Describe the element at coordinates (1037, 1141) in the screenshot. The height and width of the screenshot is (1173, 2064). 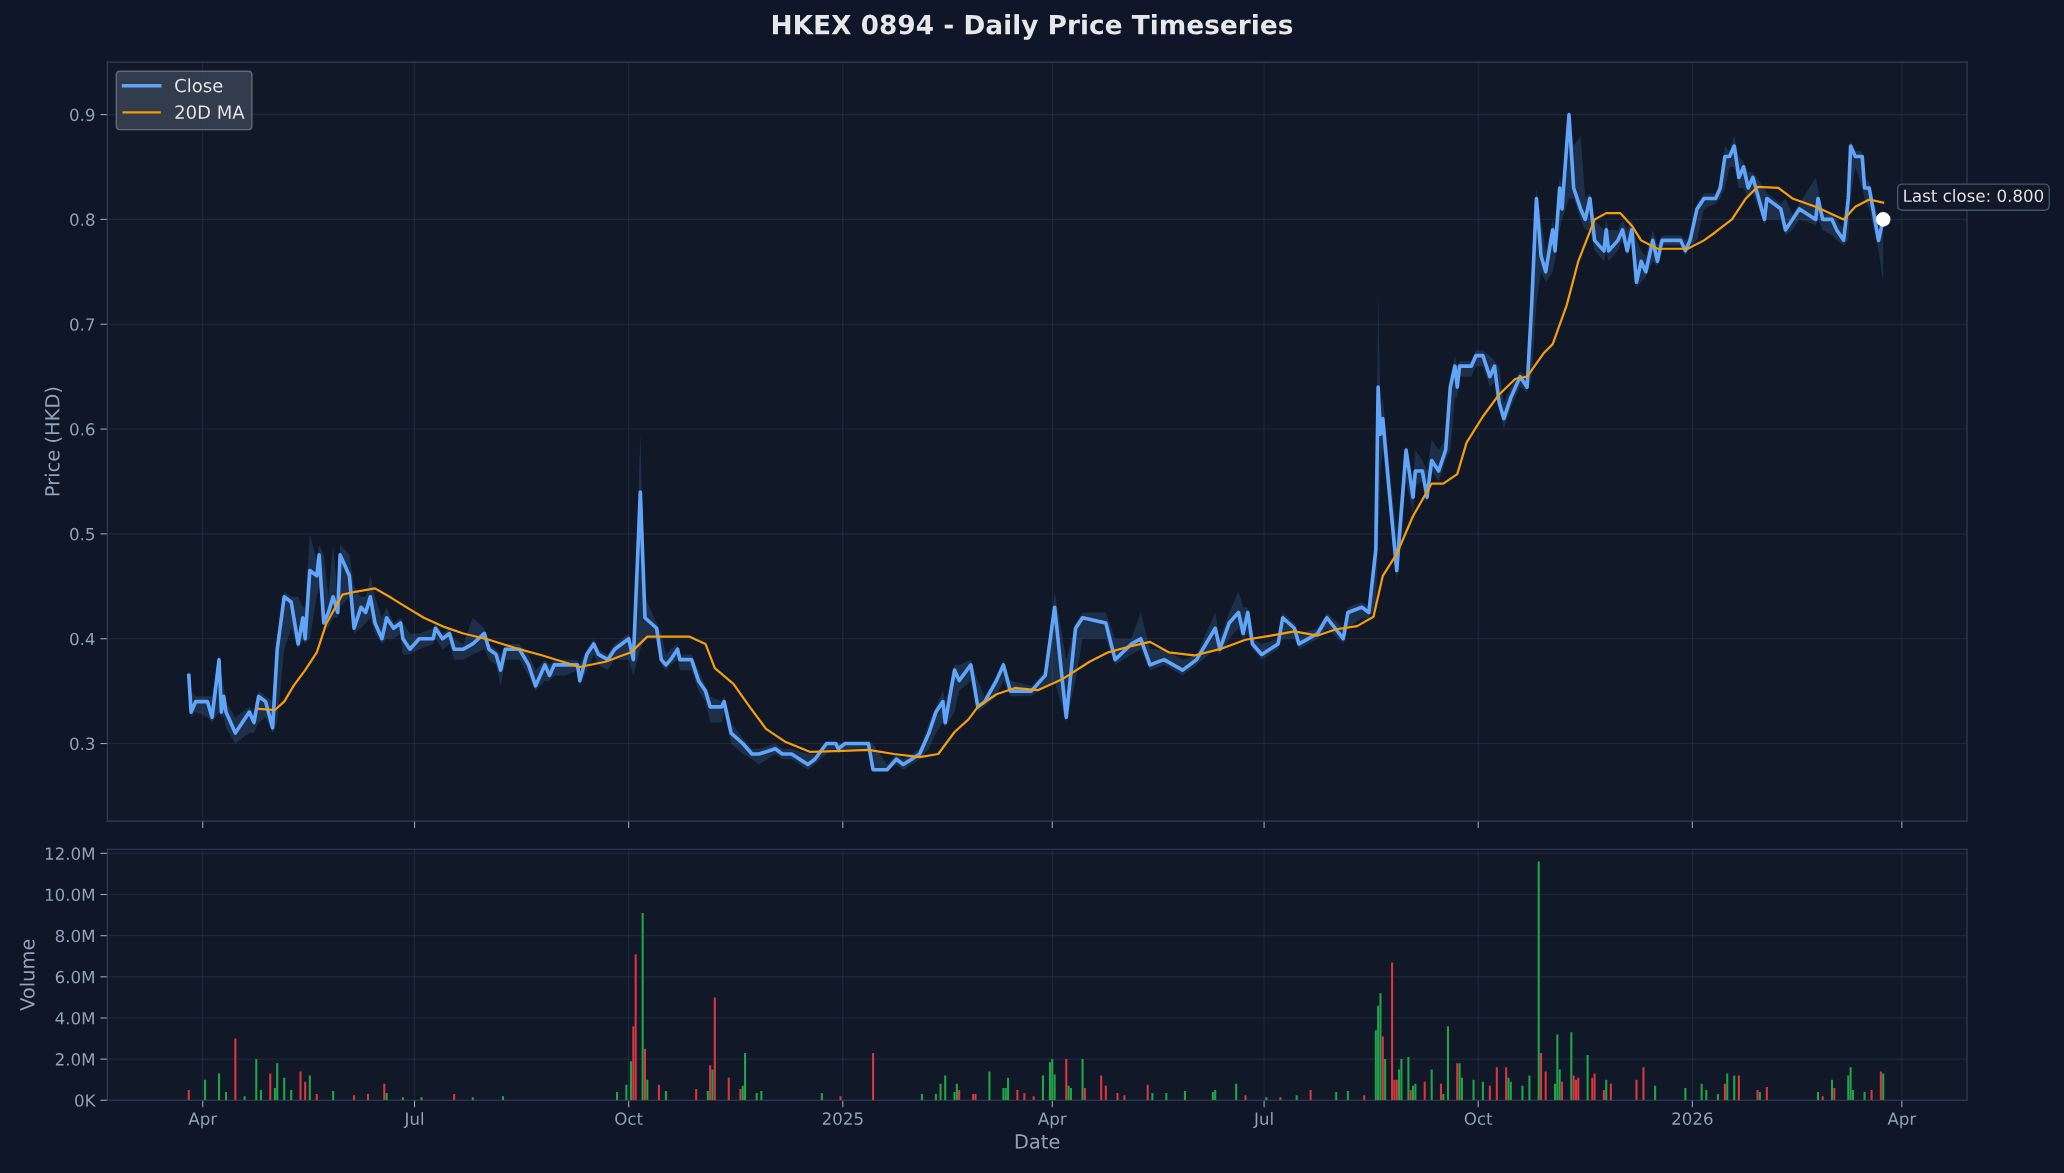
I see `x-axis-title: Date` at that location.